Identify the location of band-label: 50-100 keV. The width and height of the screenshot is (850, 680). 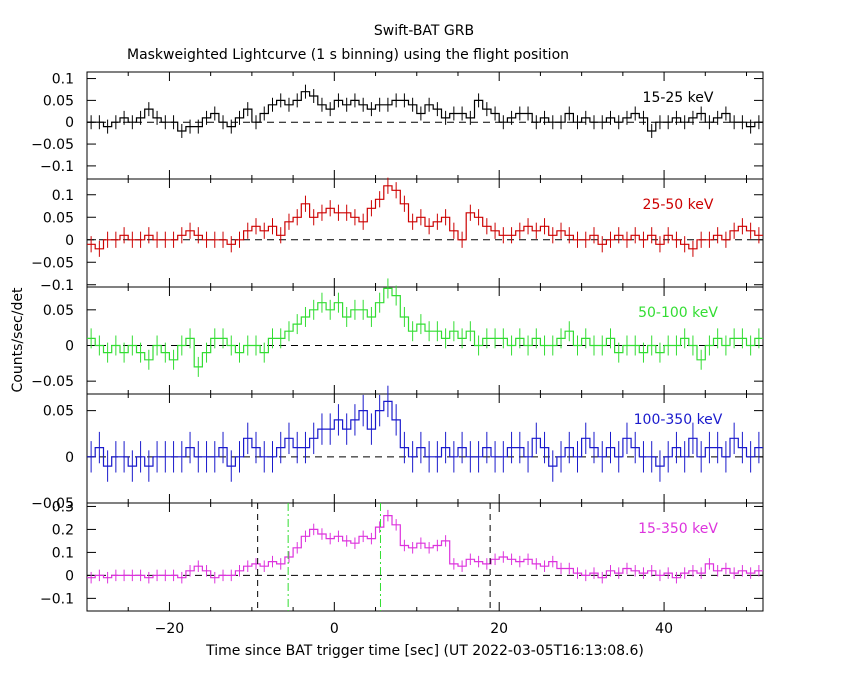
(678, 313).